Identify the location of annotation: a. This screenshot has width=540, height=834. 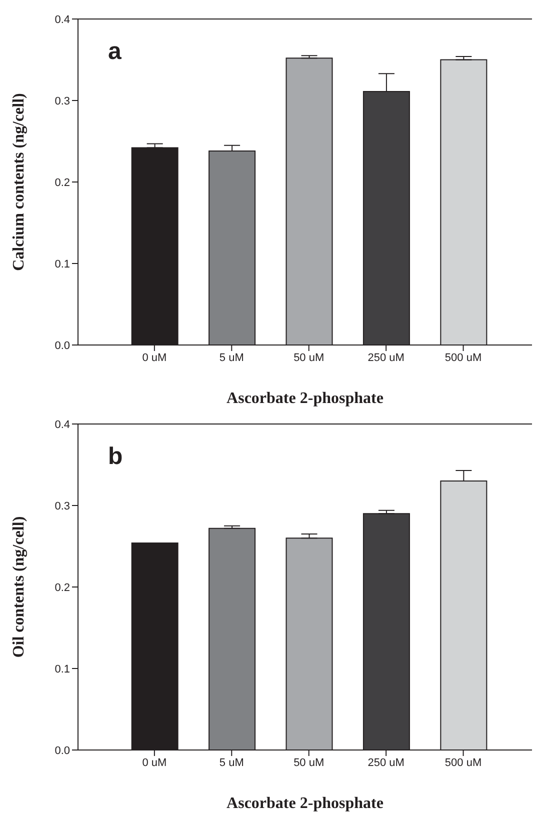
(115, 52).